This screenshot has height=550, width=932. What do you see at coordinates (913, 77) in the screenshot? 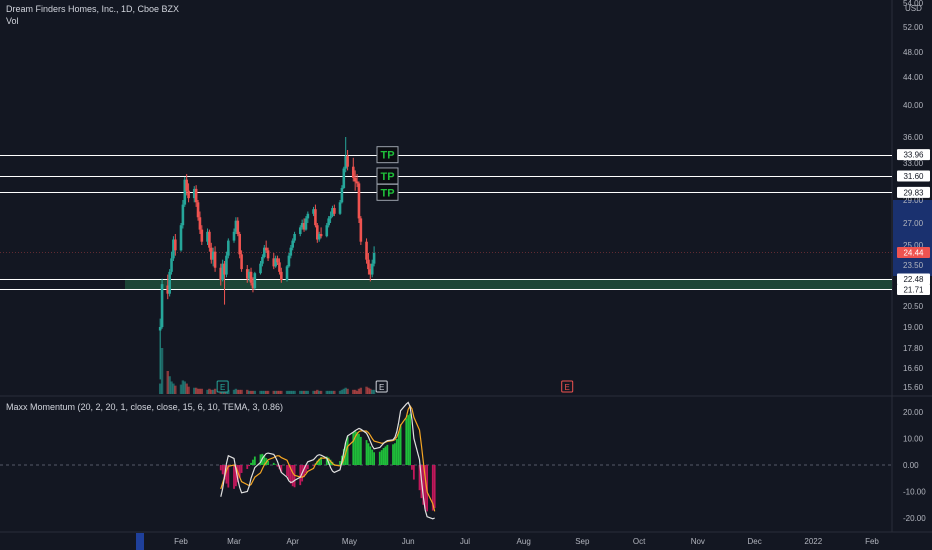
I see `price-tick-label: 44.00` at bounding box center [913, 77].